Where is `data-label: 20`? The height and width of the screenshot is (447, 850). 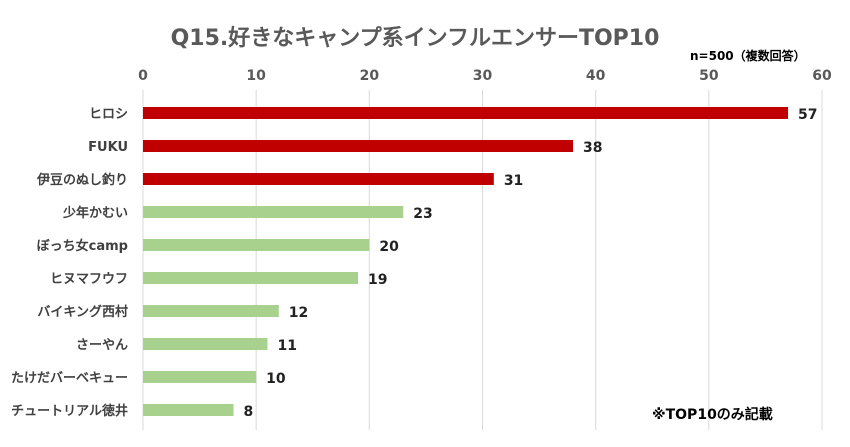 data-label: 20 is located at coordinates (389, 247).